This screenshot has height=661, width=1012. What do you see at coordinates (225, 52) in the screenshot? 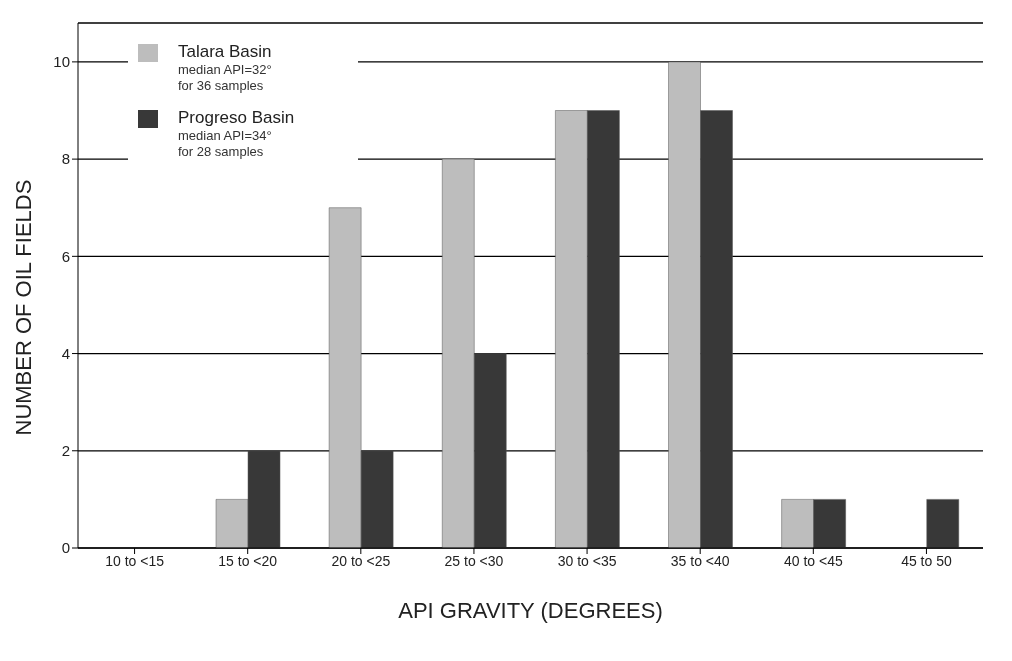
I see `legend-label: Talara Basin` at bounding box center [225, 52].